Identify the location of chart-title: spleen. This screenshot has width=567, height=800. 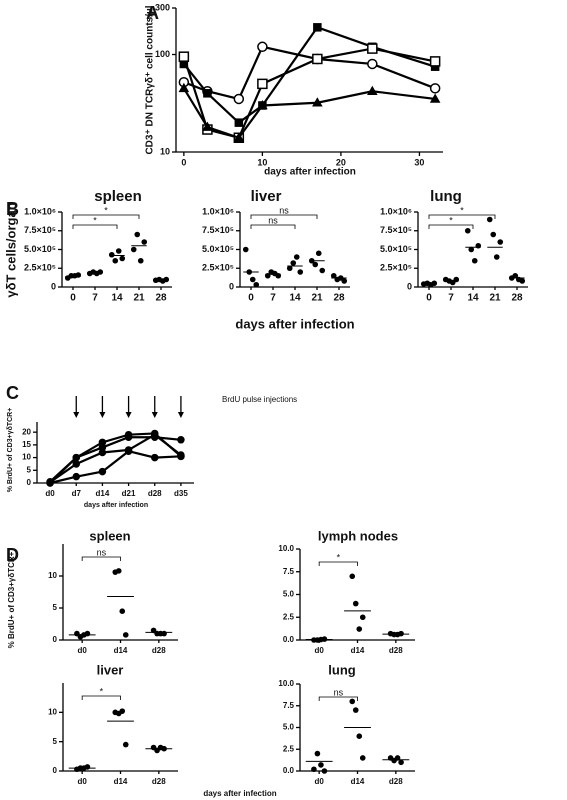
(118, 196).